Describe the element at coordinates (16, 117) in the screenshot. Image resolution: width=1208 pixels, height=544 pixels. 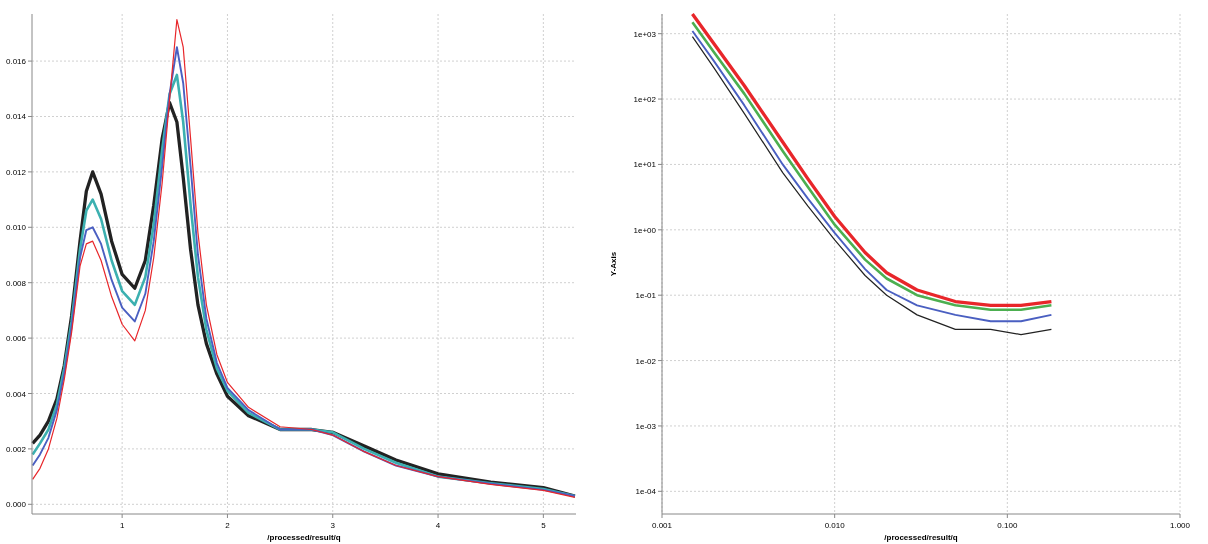
I see `y-tick-label: 0.014` at that location.